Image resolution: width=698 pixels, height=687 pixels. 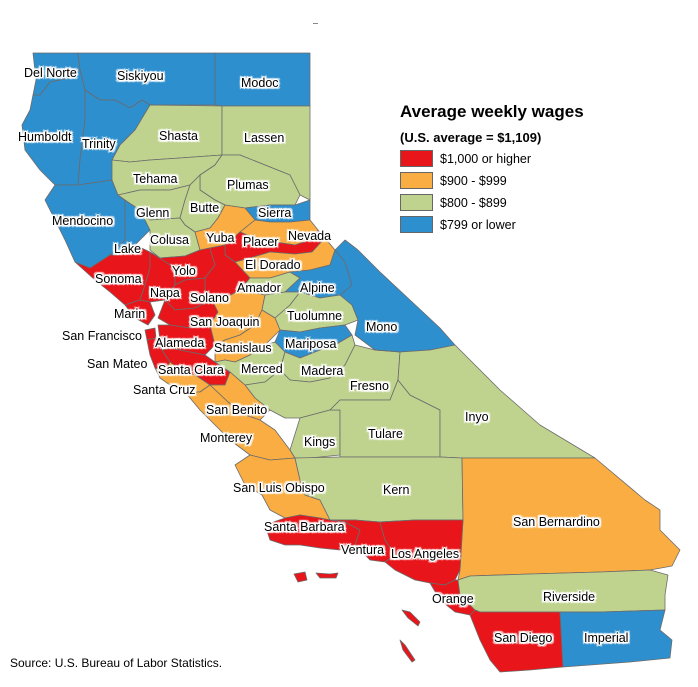 I want to click on legend-title: Average weekly wages, so click(x=492, y=111).